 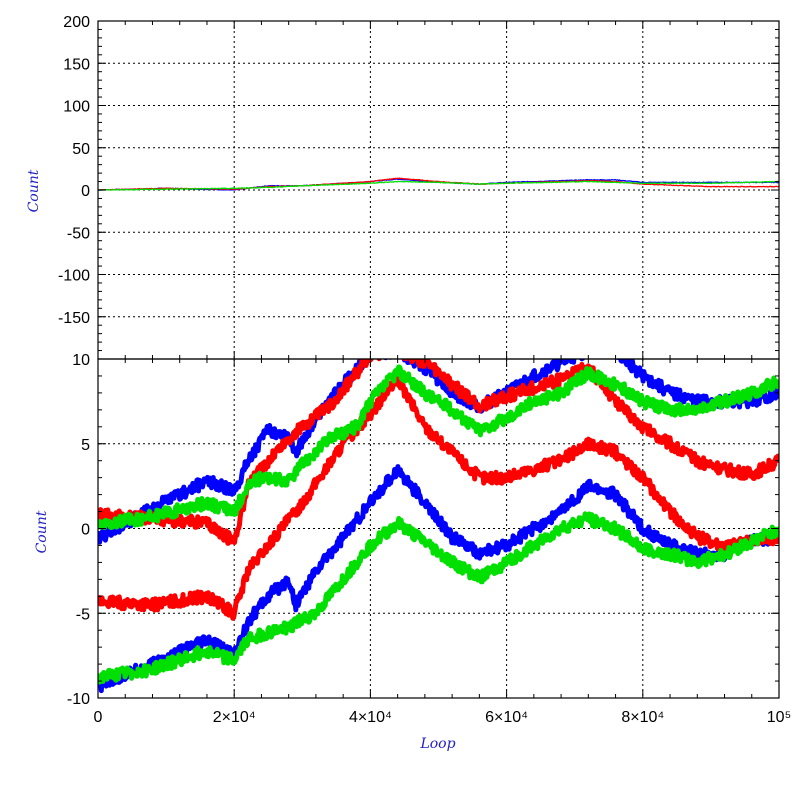 What do you see at coordinates (85, 445) in the screenshot?
I see `bottom-ytick-label-1: 5` at bounding box center [85, 445].